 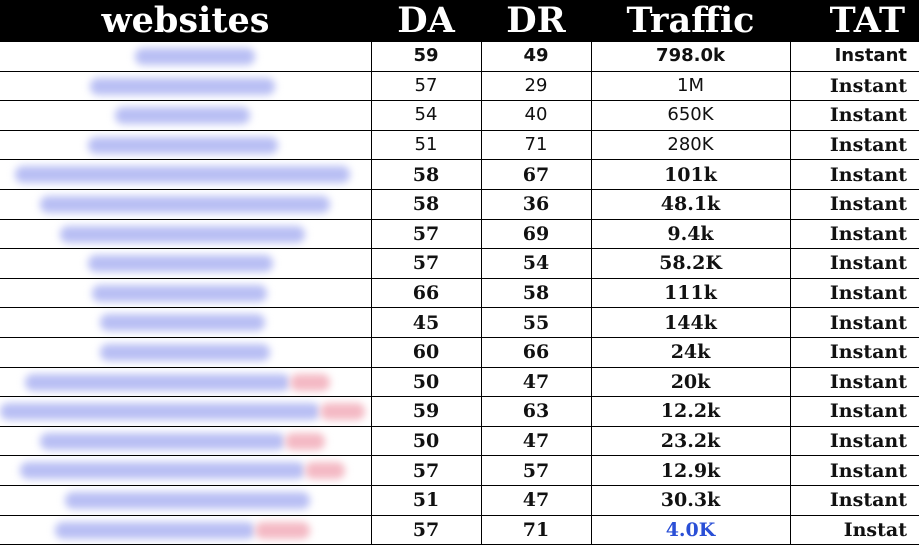 What do you see at coordinates (426, 21) in the screenshot?
I see `header-da: DA` at bounding box center [426, 21].